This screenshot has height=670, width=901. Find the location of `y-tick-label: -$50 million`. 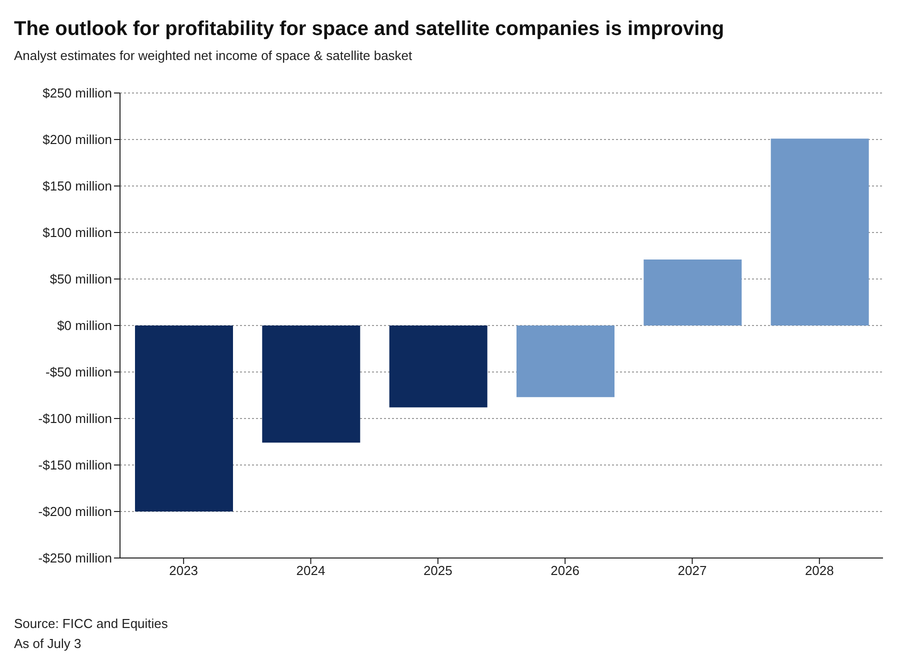

y-tick-label: -$50 million is located at coordinates (79, 372).